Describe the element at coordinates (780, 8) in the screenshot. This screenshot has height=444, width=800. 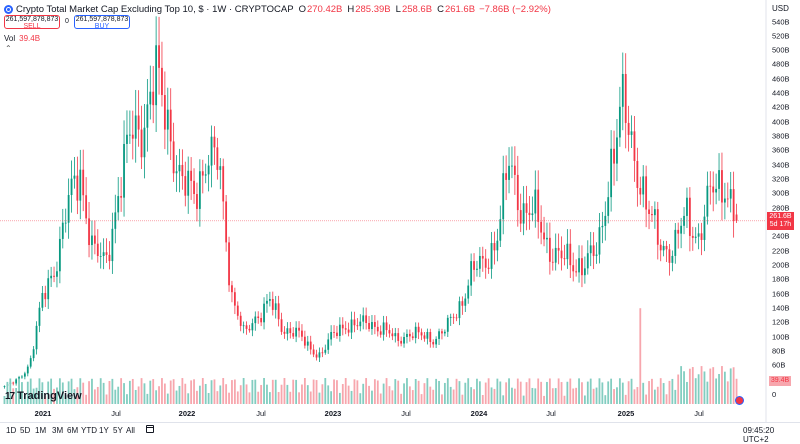
I see `currency-label: USD` at that location.